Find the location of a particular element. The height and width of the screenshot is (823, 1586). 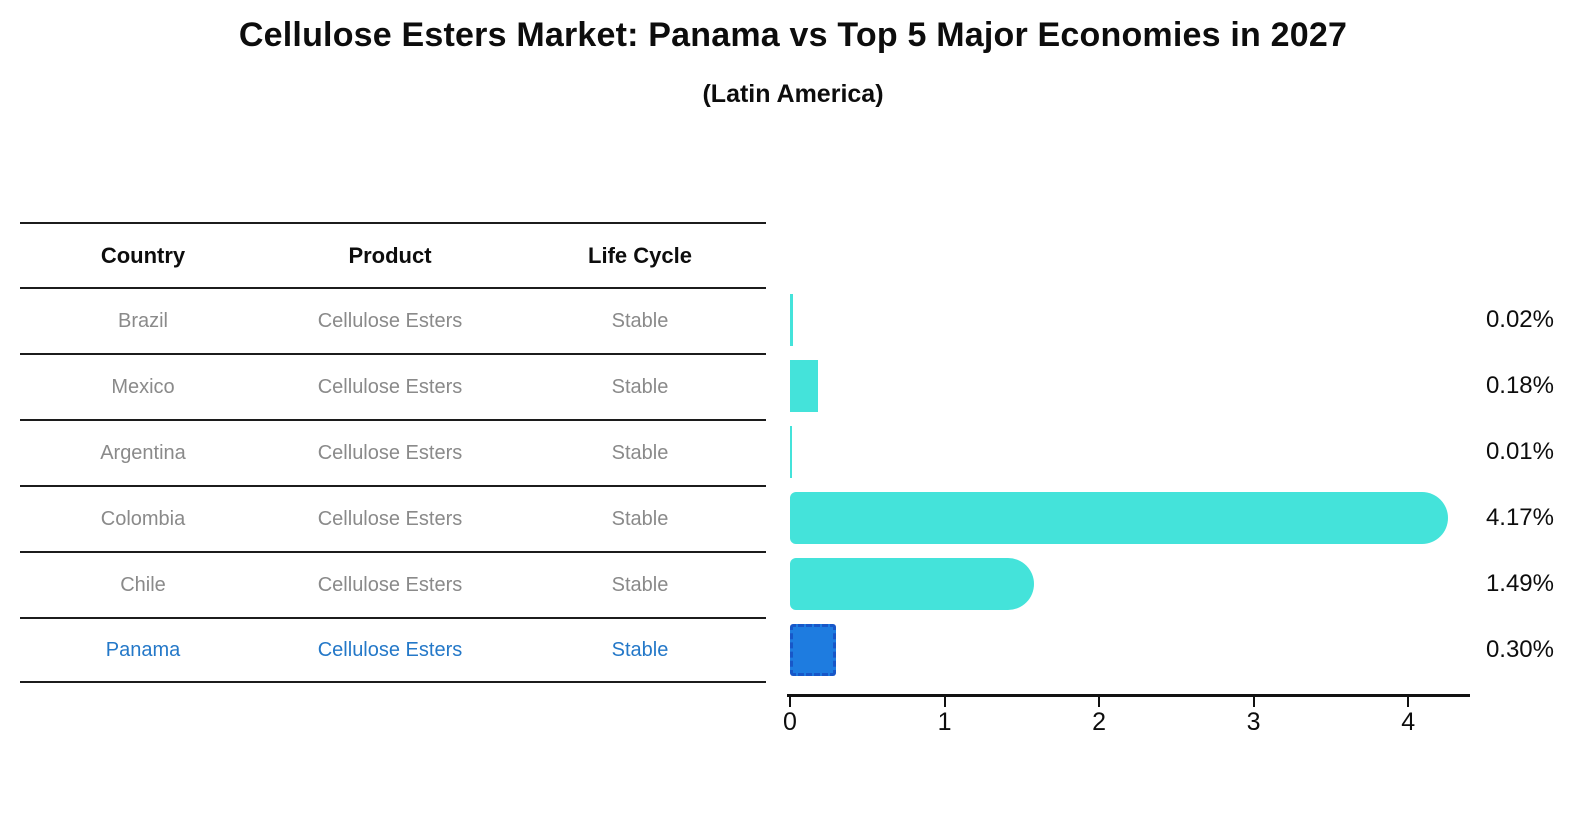

table-row: Chile Cellulose Esters Stable is located at coordinates (393, 584).